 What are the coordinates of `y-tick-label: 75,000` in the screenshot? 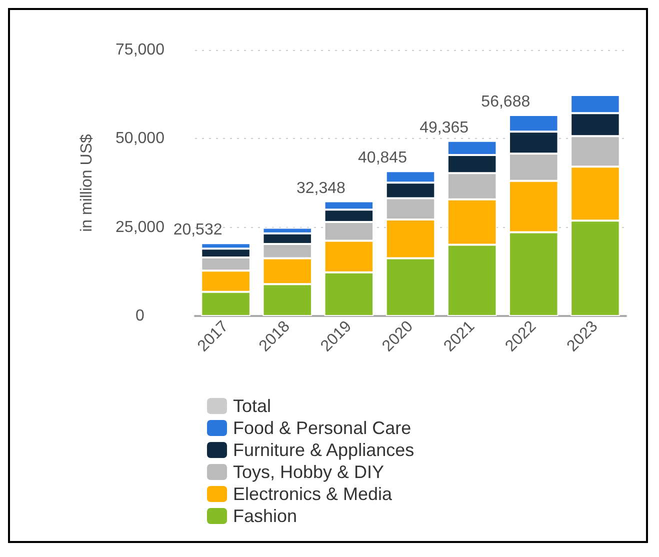 It's located at (140, 50).